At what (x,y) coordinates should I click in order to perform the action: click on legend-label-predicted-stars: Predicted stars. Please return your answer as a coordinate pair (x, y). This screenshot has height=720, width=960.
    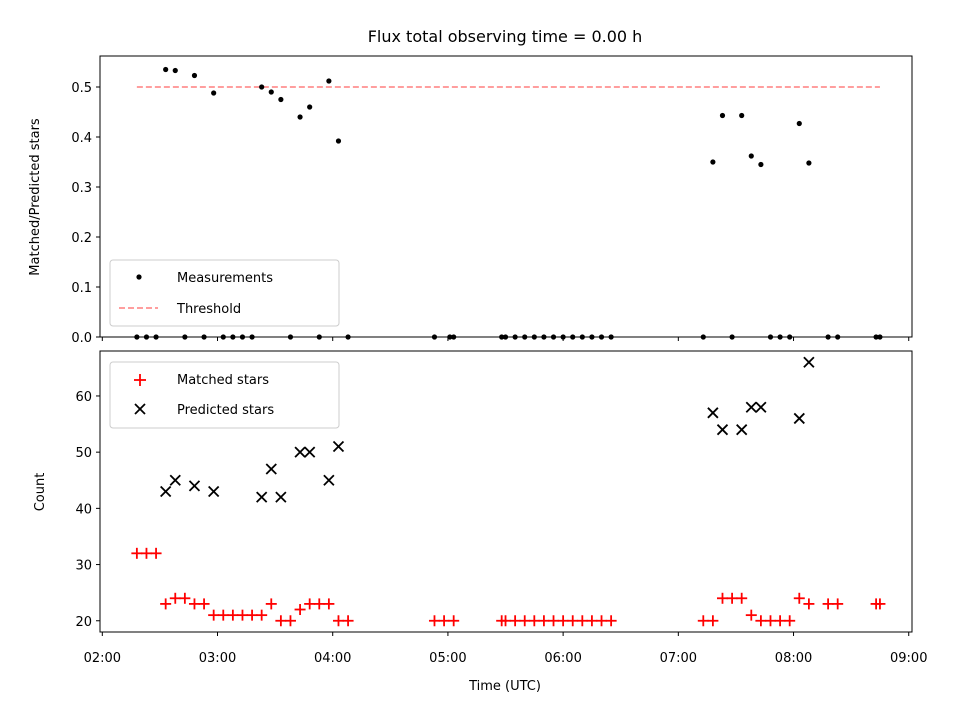
    Looking at the image, I should click on (225, 410).